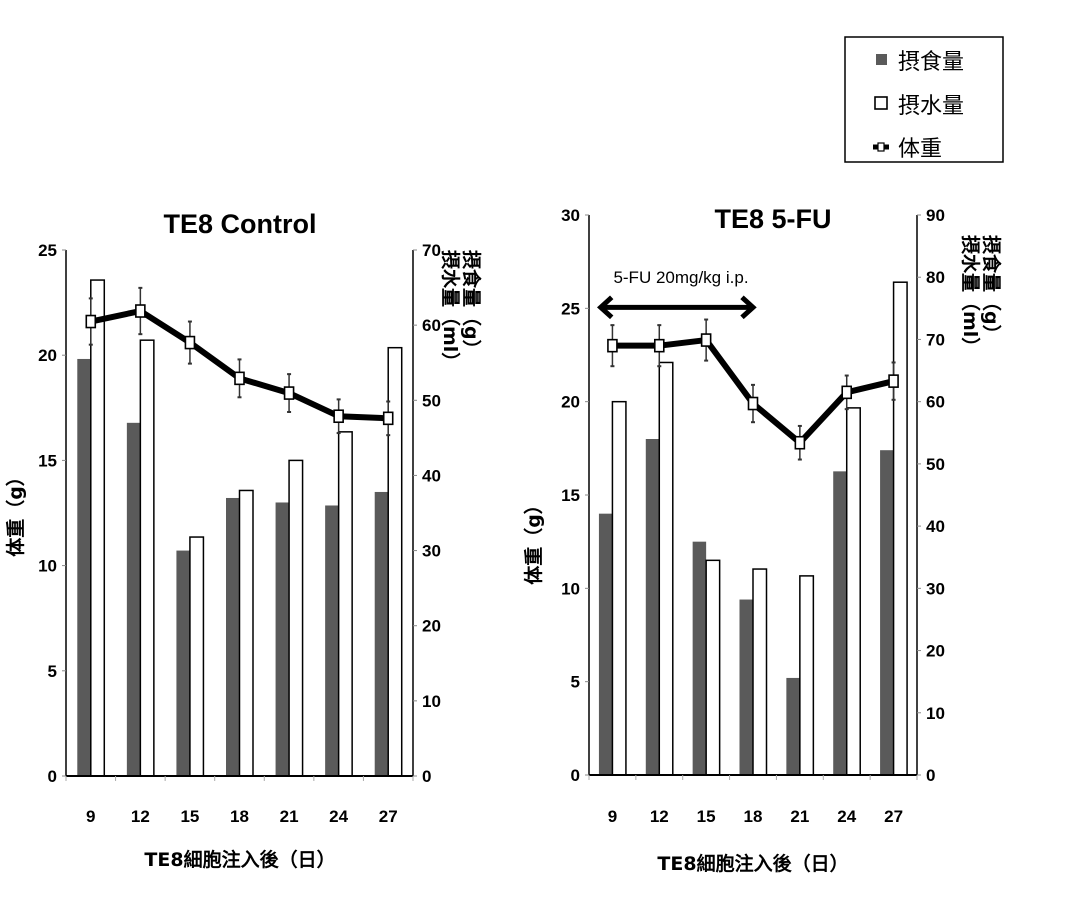  Describe the element at coordinates (935, 277) in the screenshot. I see `right-tick-label: 80` at that location.